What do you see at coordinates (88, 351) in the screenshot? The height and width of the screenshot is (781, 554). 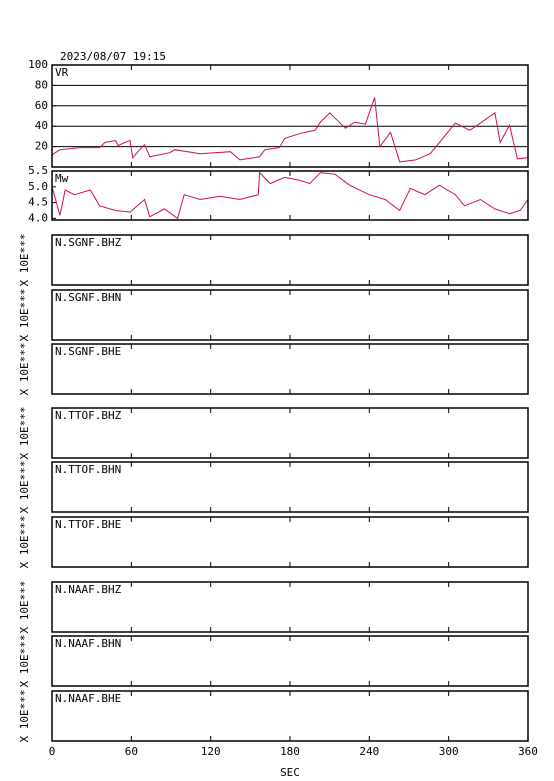 I see `station-label: N.SGNF.BHE` at bounding box center [88, 351].